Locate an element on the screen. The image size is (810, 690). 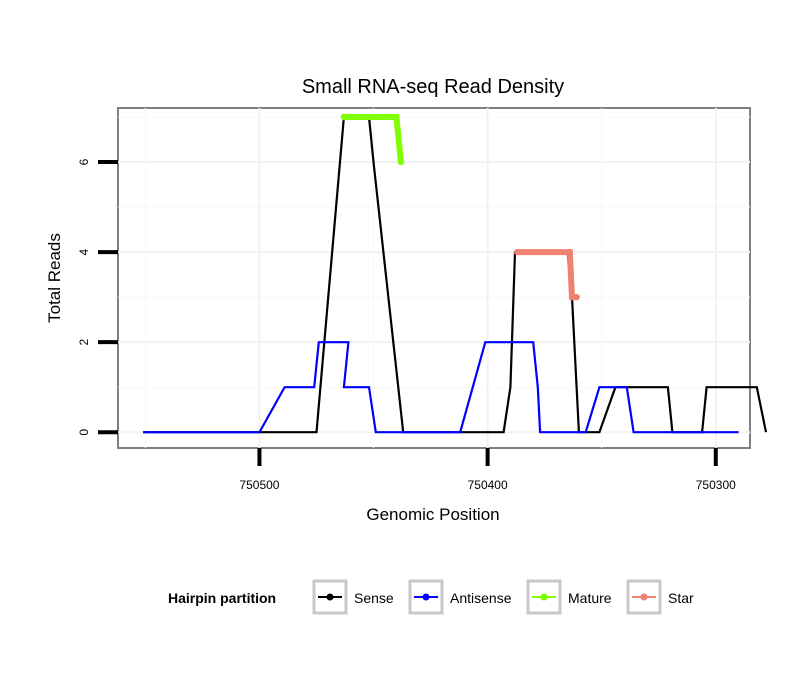
x-axis-title: Genomic Position is located at coordinates (432, 514).